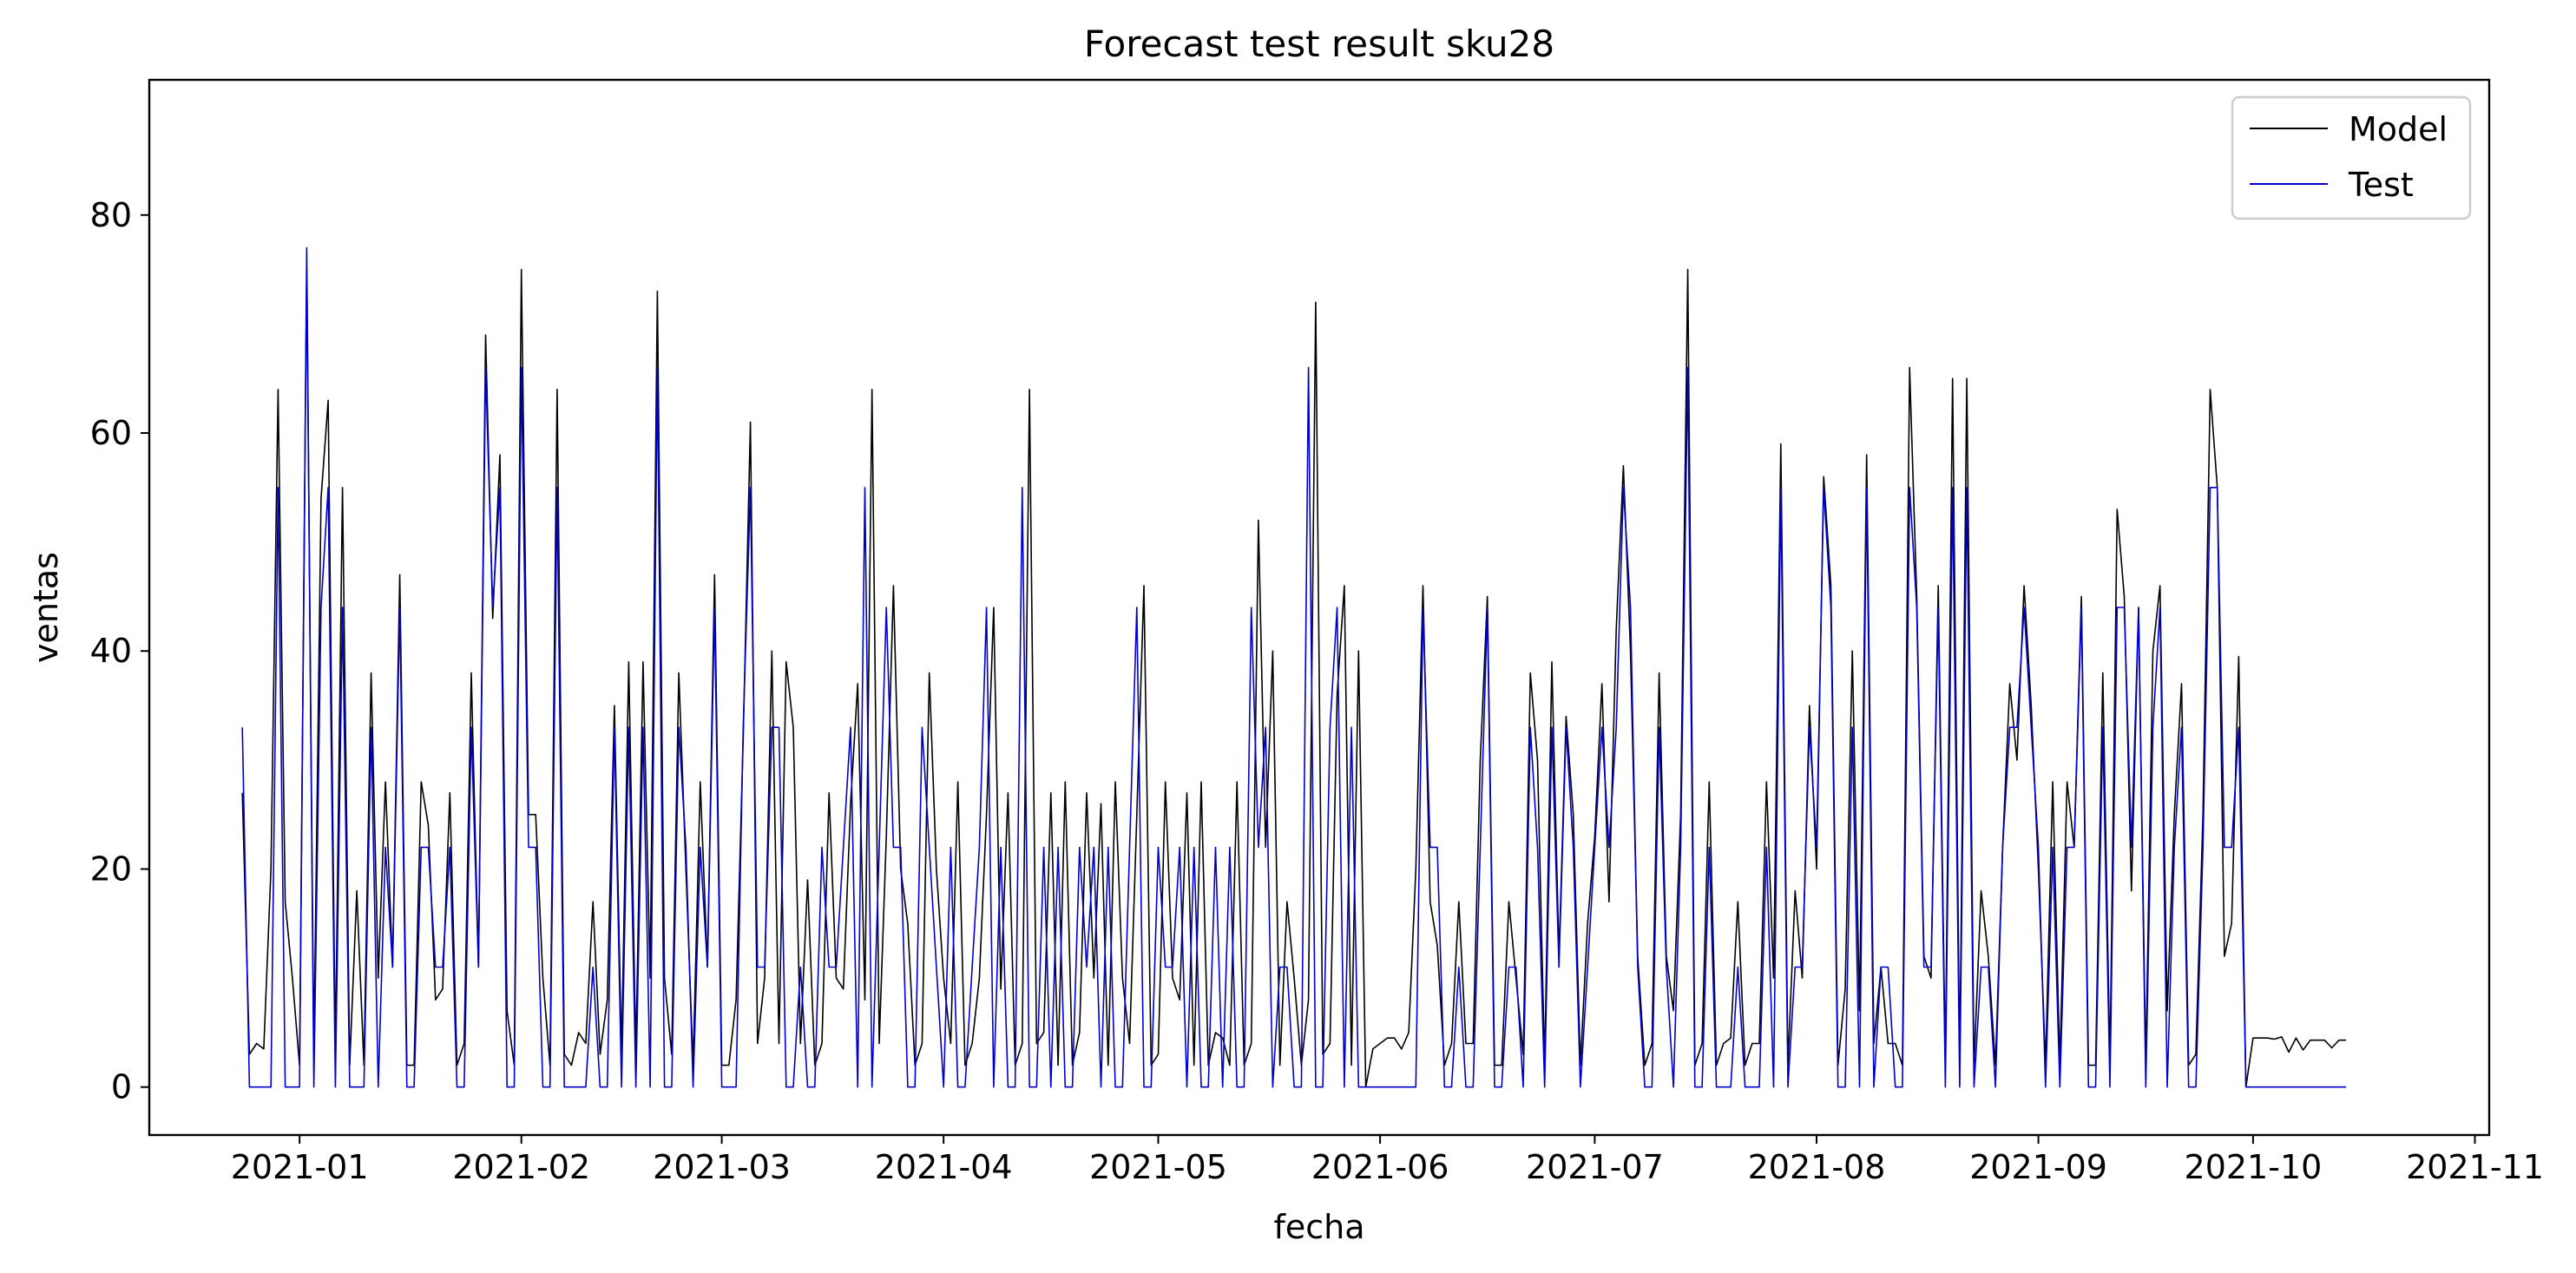 Image resolution: width=2576 pixels, height=1273 pixels. I want to click on y-axis-label: ventas, so click(46, 608).